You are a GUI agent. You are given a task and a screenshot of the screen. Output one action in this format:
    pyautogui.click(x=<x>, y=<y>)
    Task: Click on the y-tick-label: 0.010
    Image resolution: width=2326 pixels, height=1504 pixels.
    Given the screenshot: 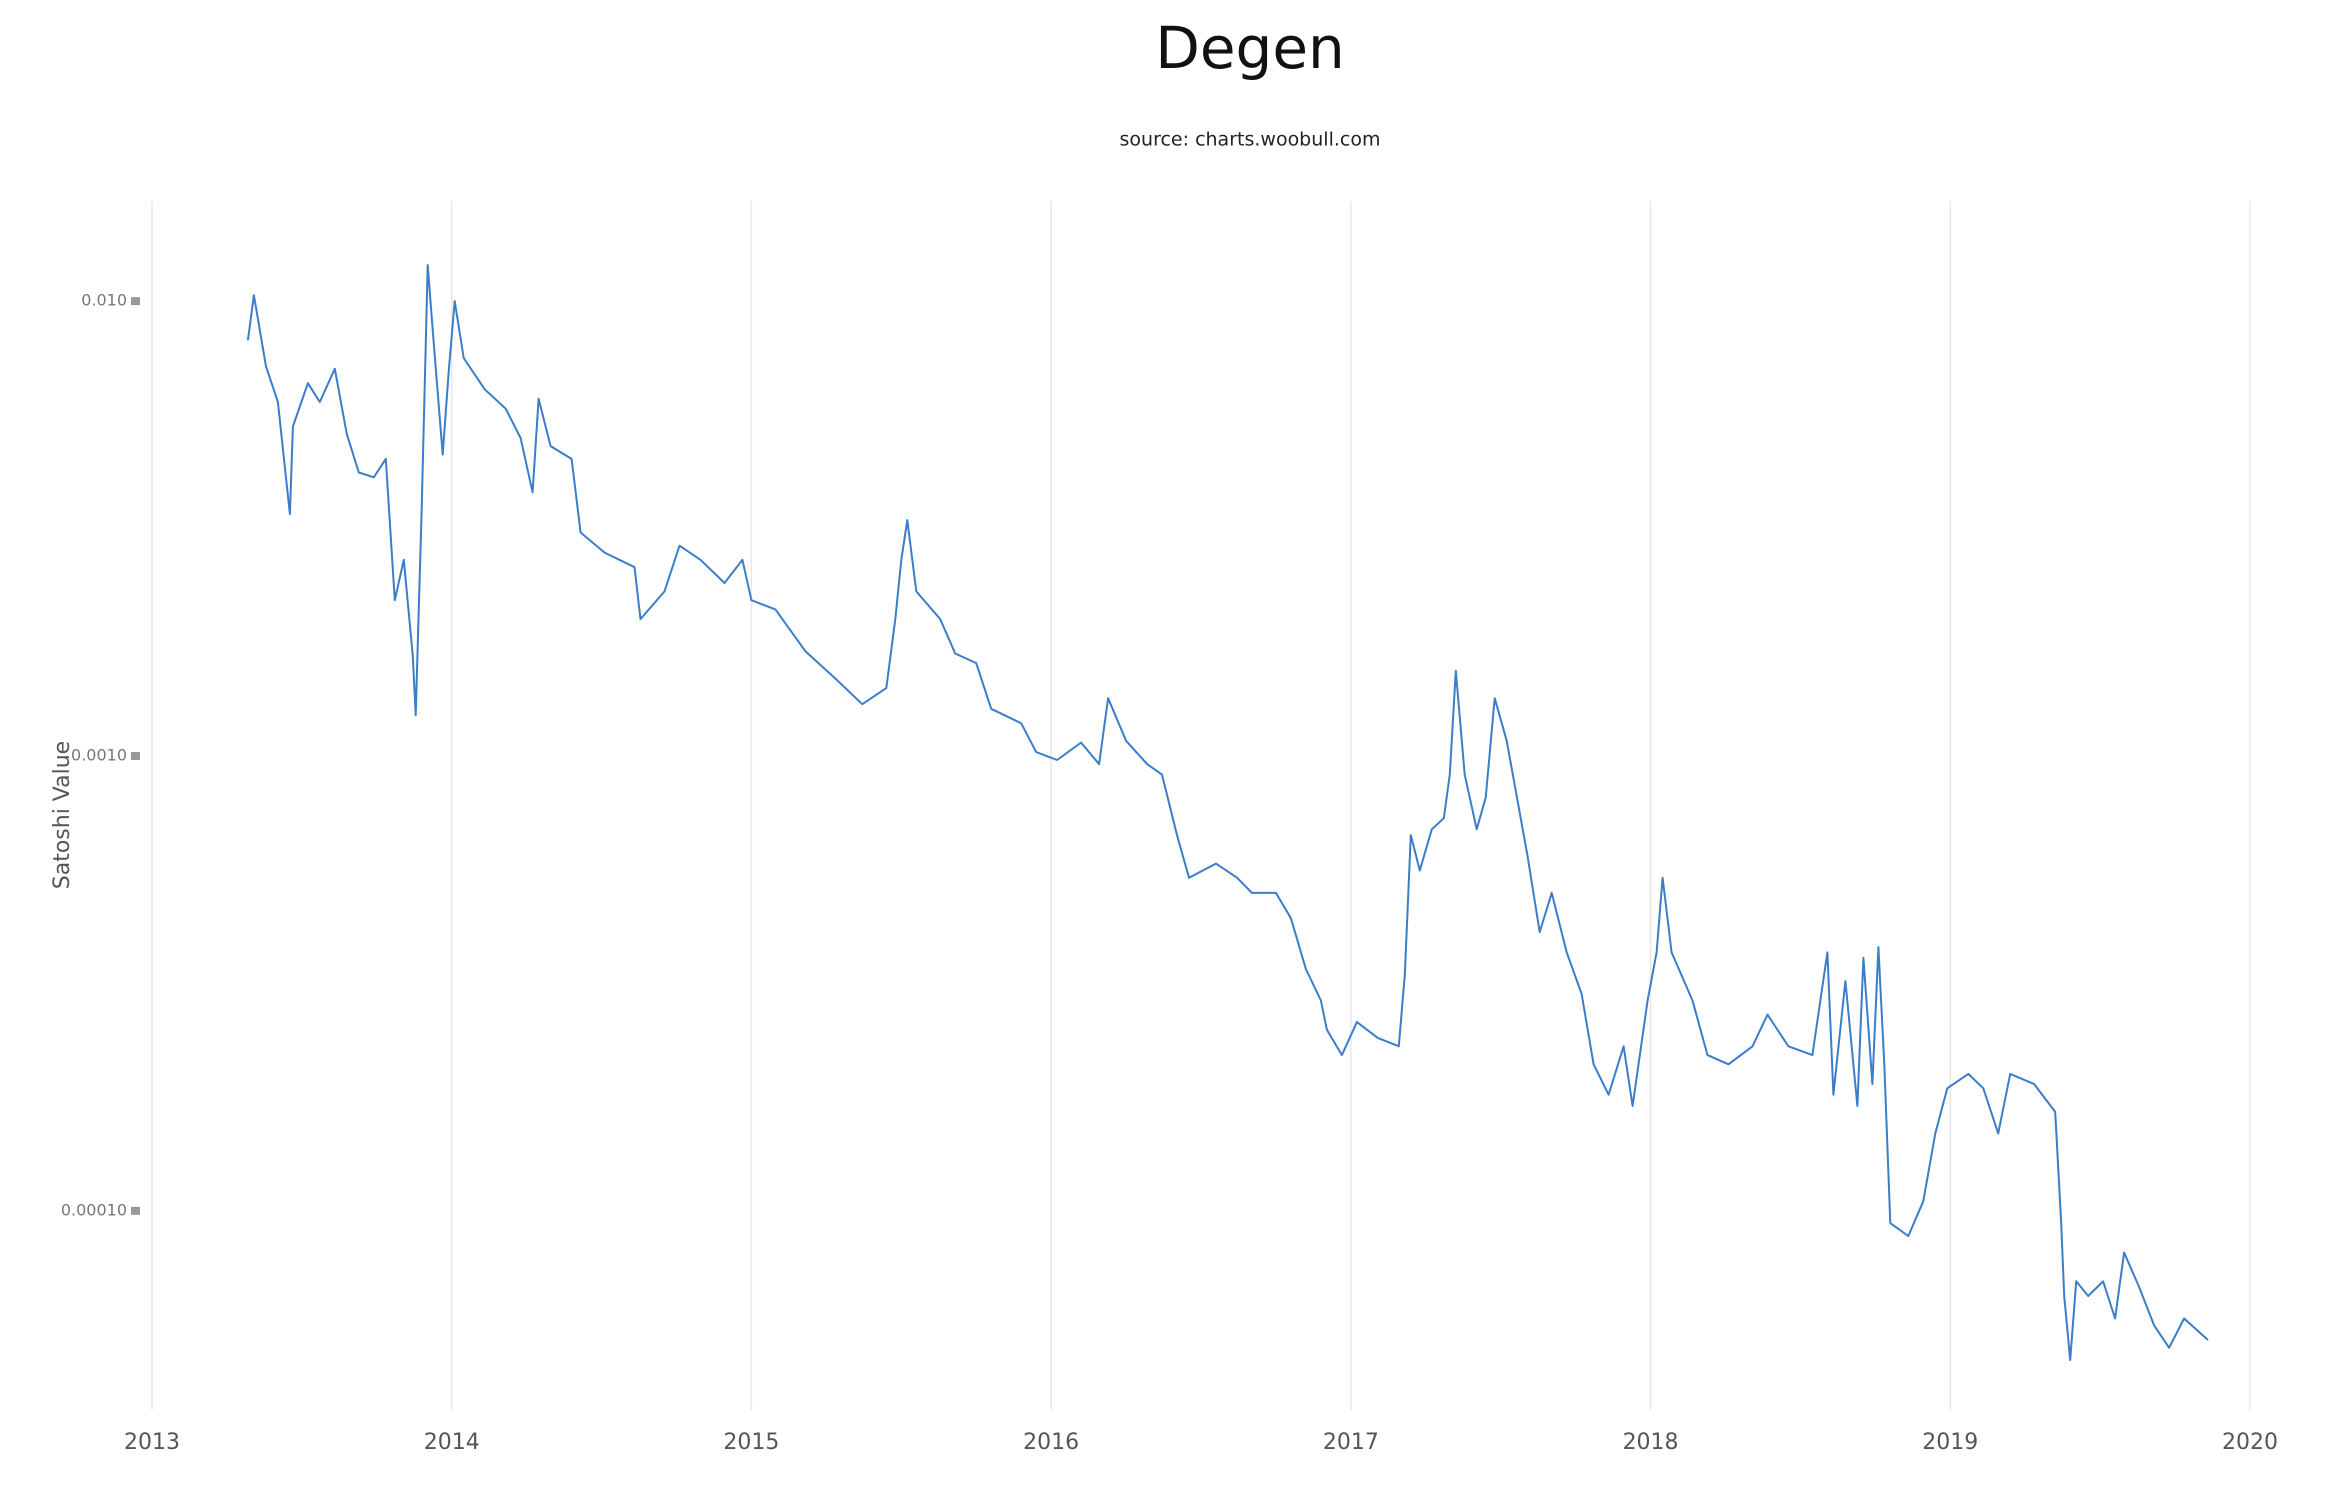 What is the action you would take?
    pyautogui.click(x=104, y=300)
    